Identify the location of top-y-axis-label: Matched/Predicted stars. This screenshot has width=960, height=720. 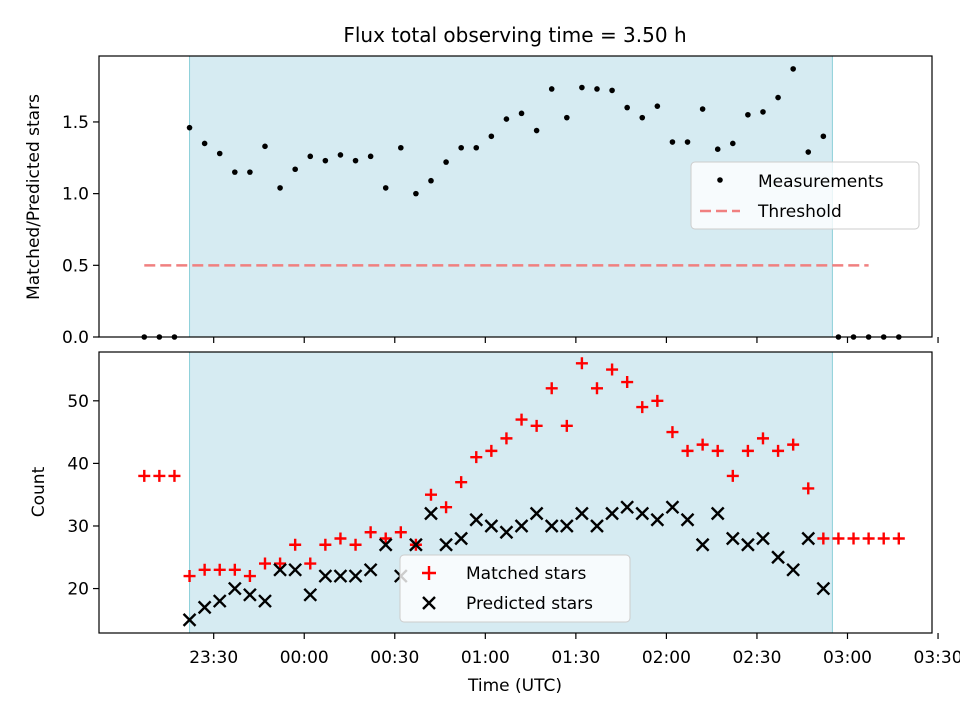
(34, 197).